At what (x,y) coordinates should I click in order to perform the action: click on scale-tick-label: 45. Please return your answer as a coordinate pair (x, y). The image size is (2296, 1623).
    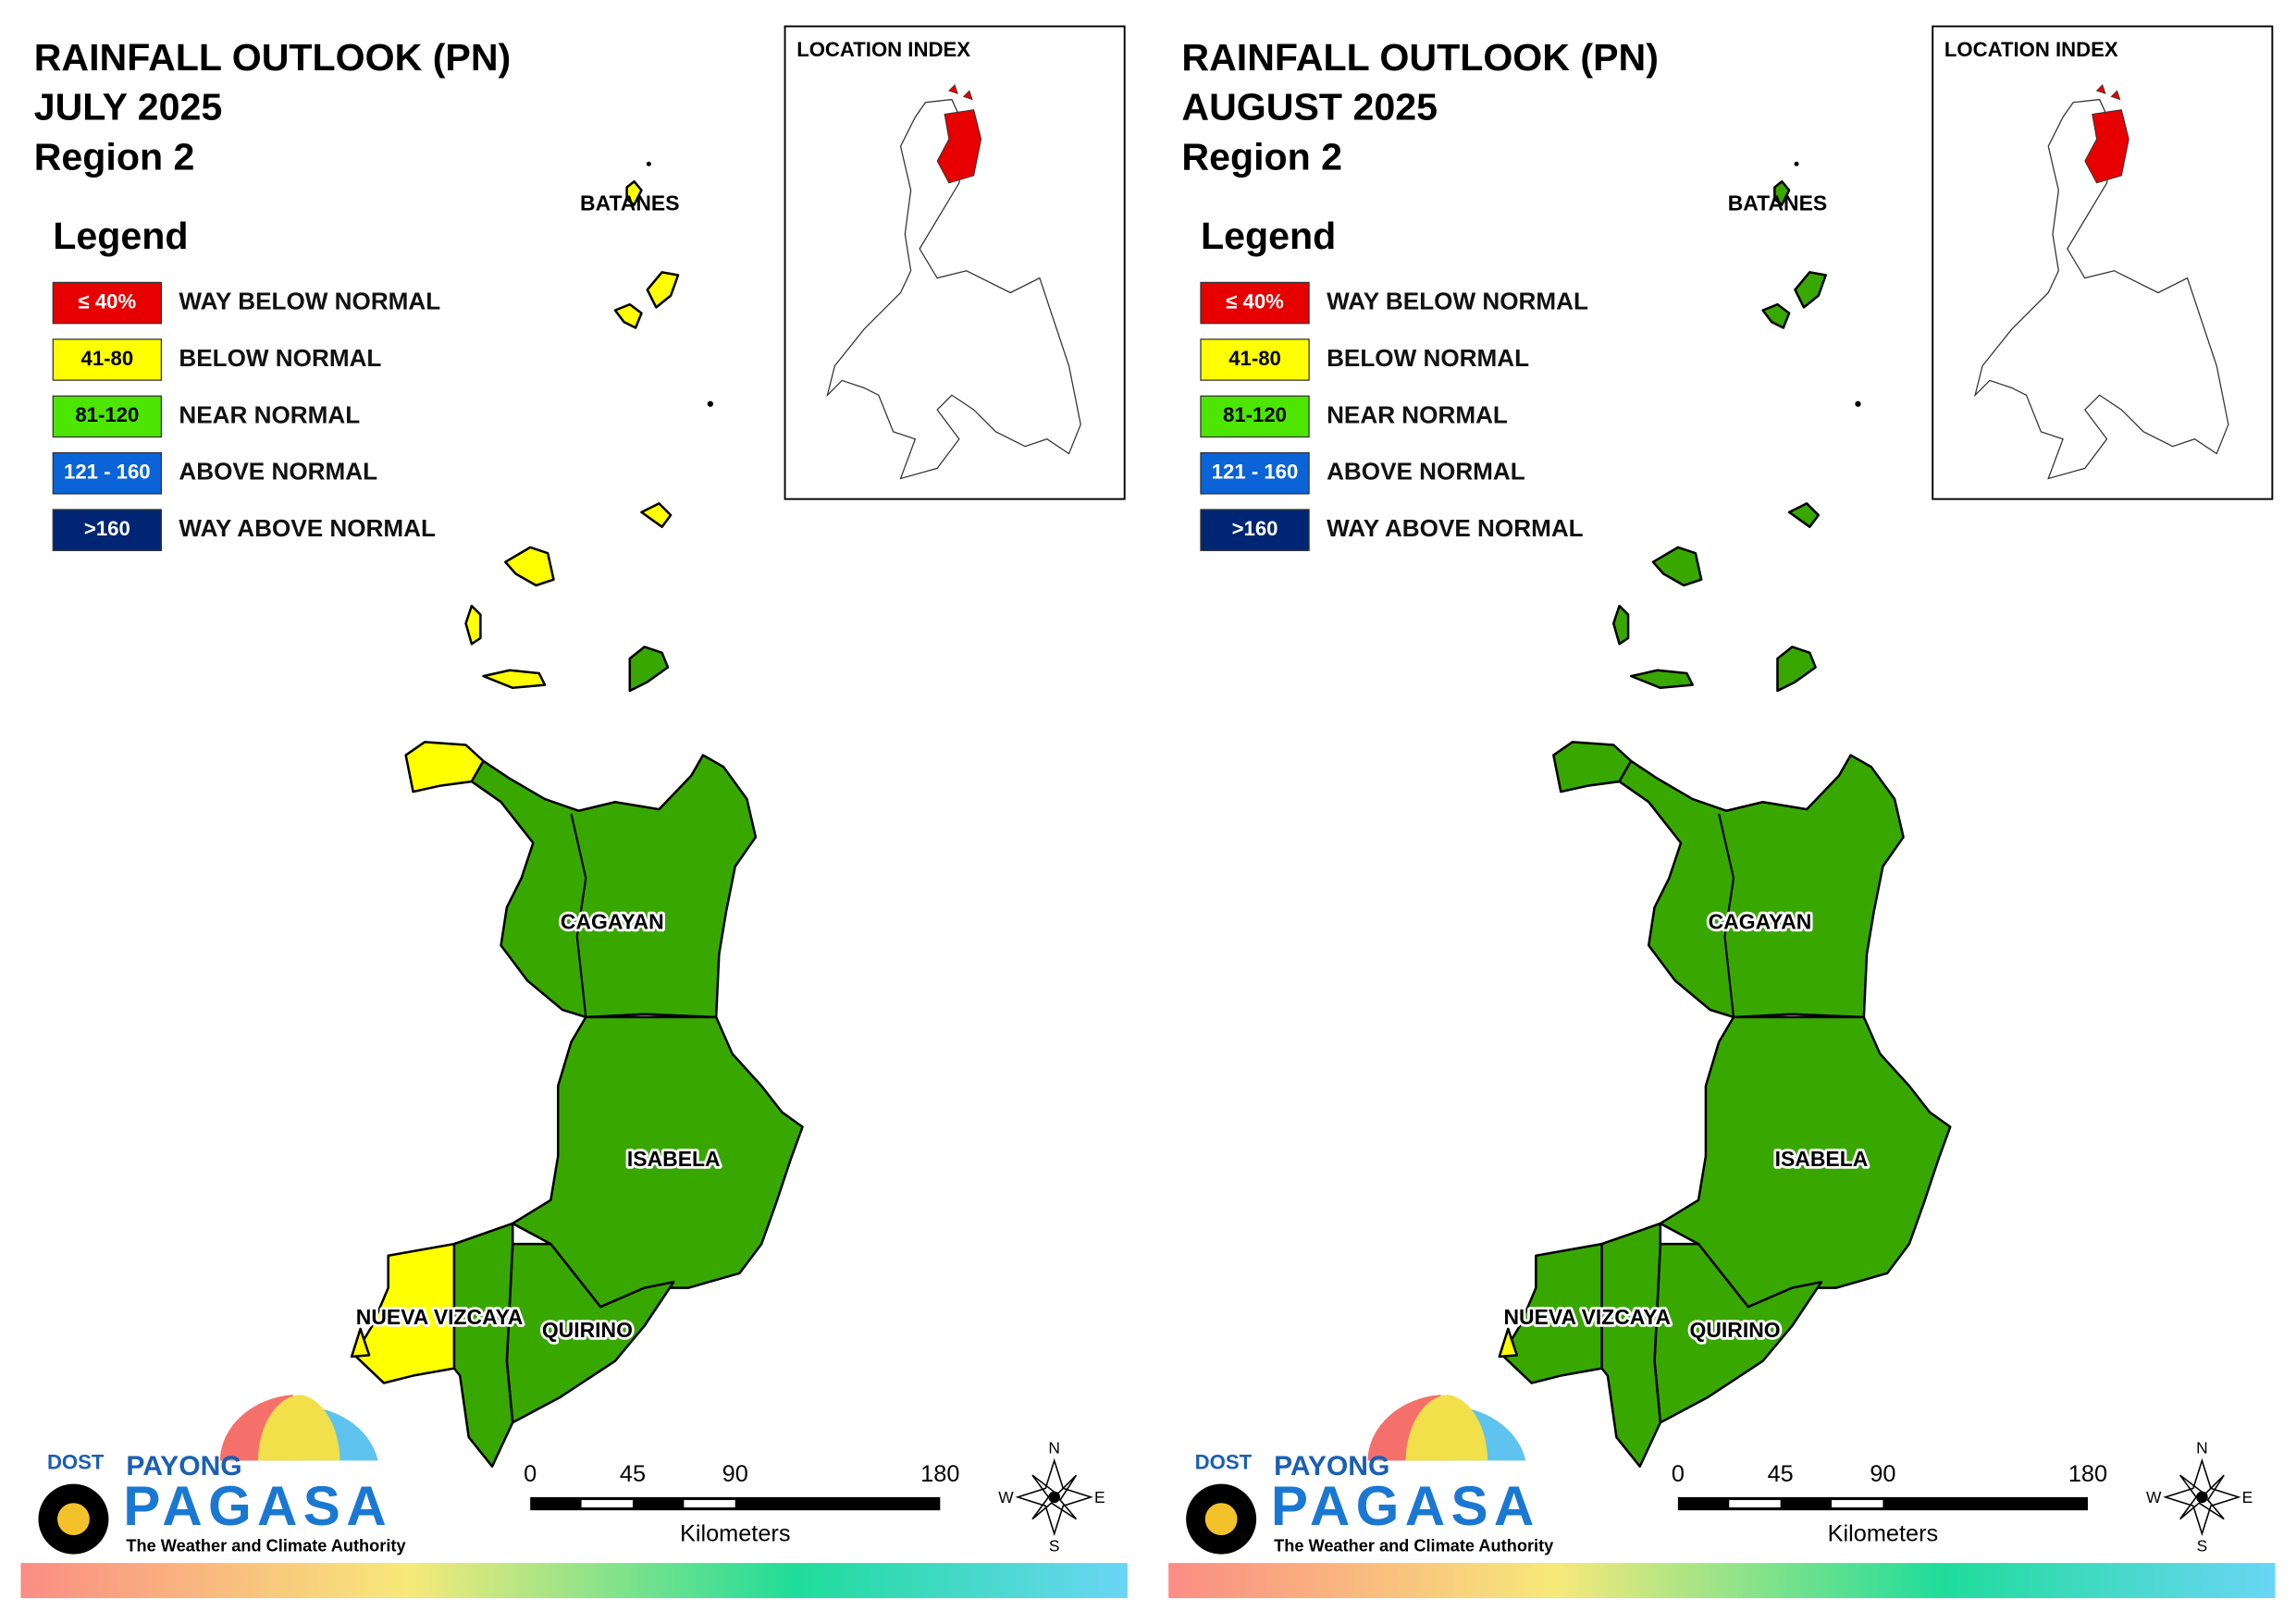
    Looking at the image, I should click on (633, 1474).